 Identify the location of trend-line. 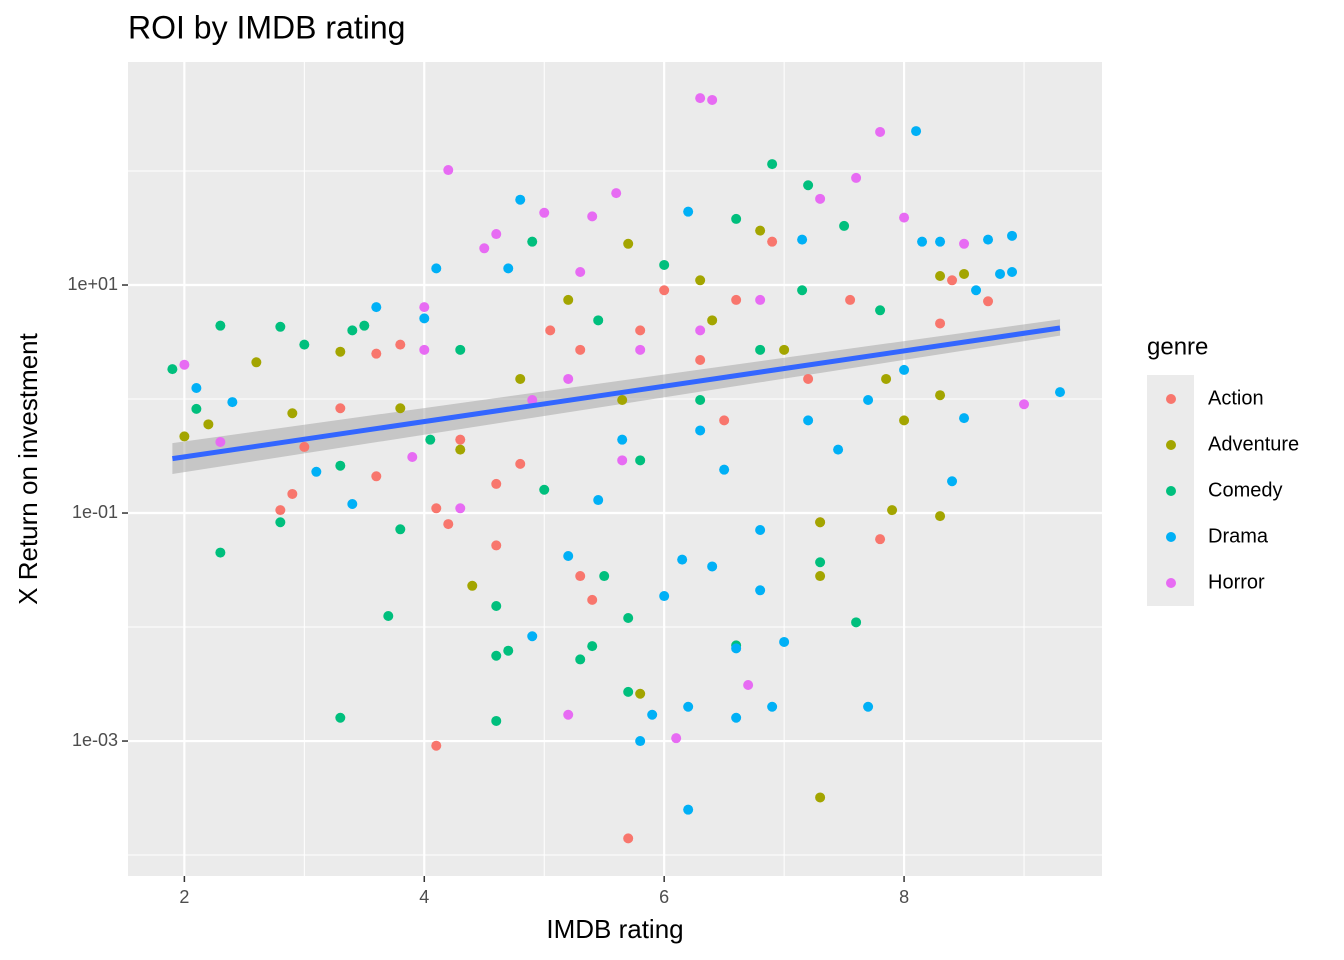
(616, 393).